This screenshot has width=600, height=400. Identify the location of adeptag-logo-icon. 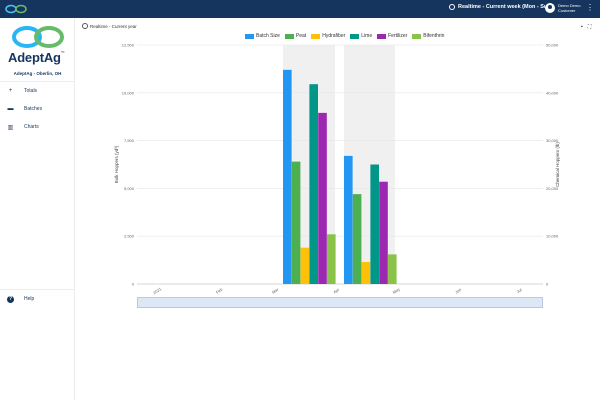
(16, 9).